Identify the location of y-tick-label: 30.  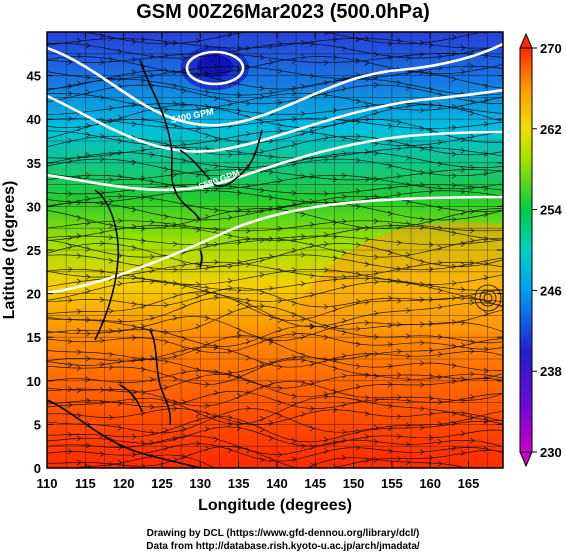
(34, 206).